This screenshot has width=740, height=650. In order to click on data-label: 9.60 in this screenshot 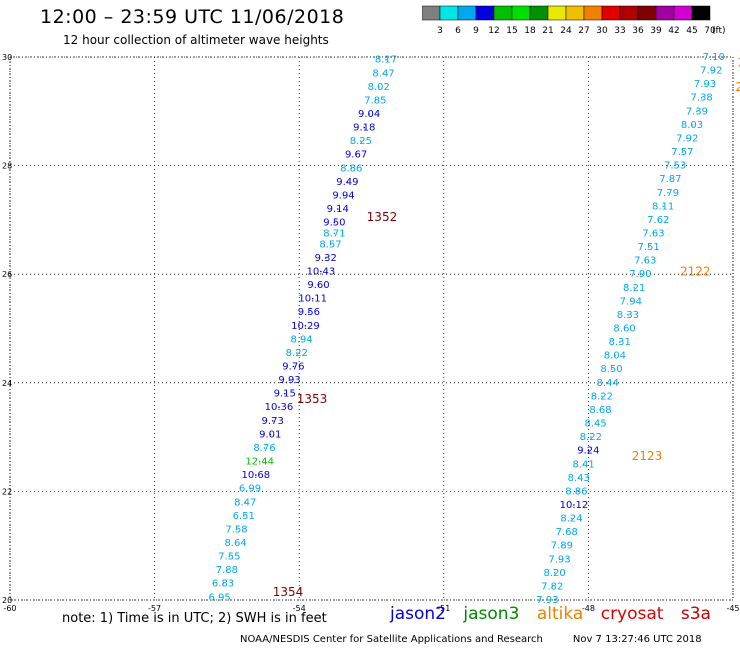, I will do `click(318, 285)`.